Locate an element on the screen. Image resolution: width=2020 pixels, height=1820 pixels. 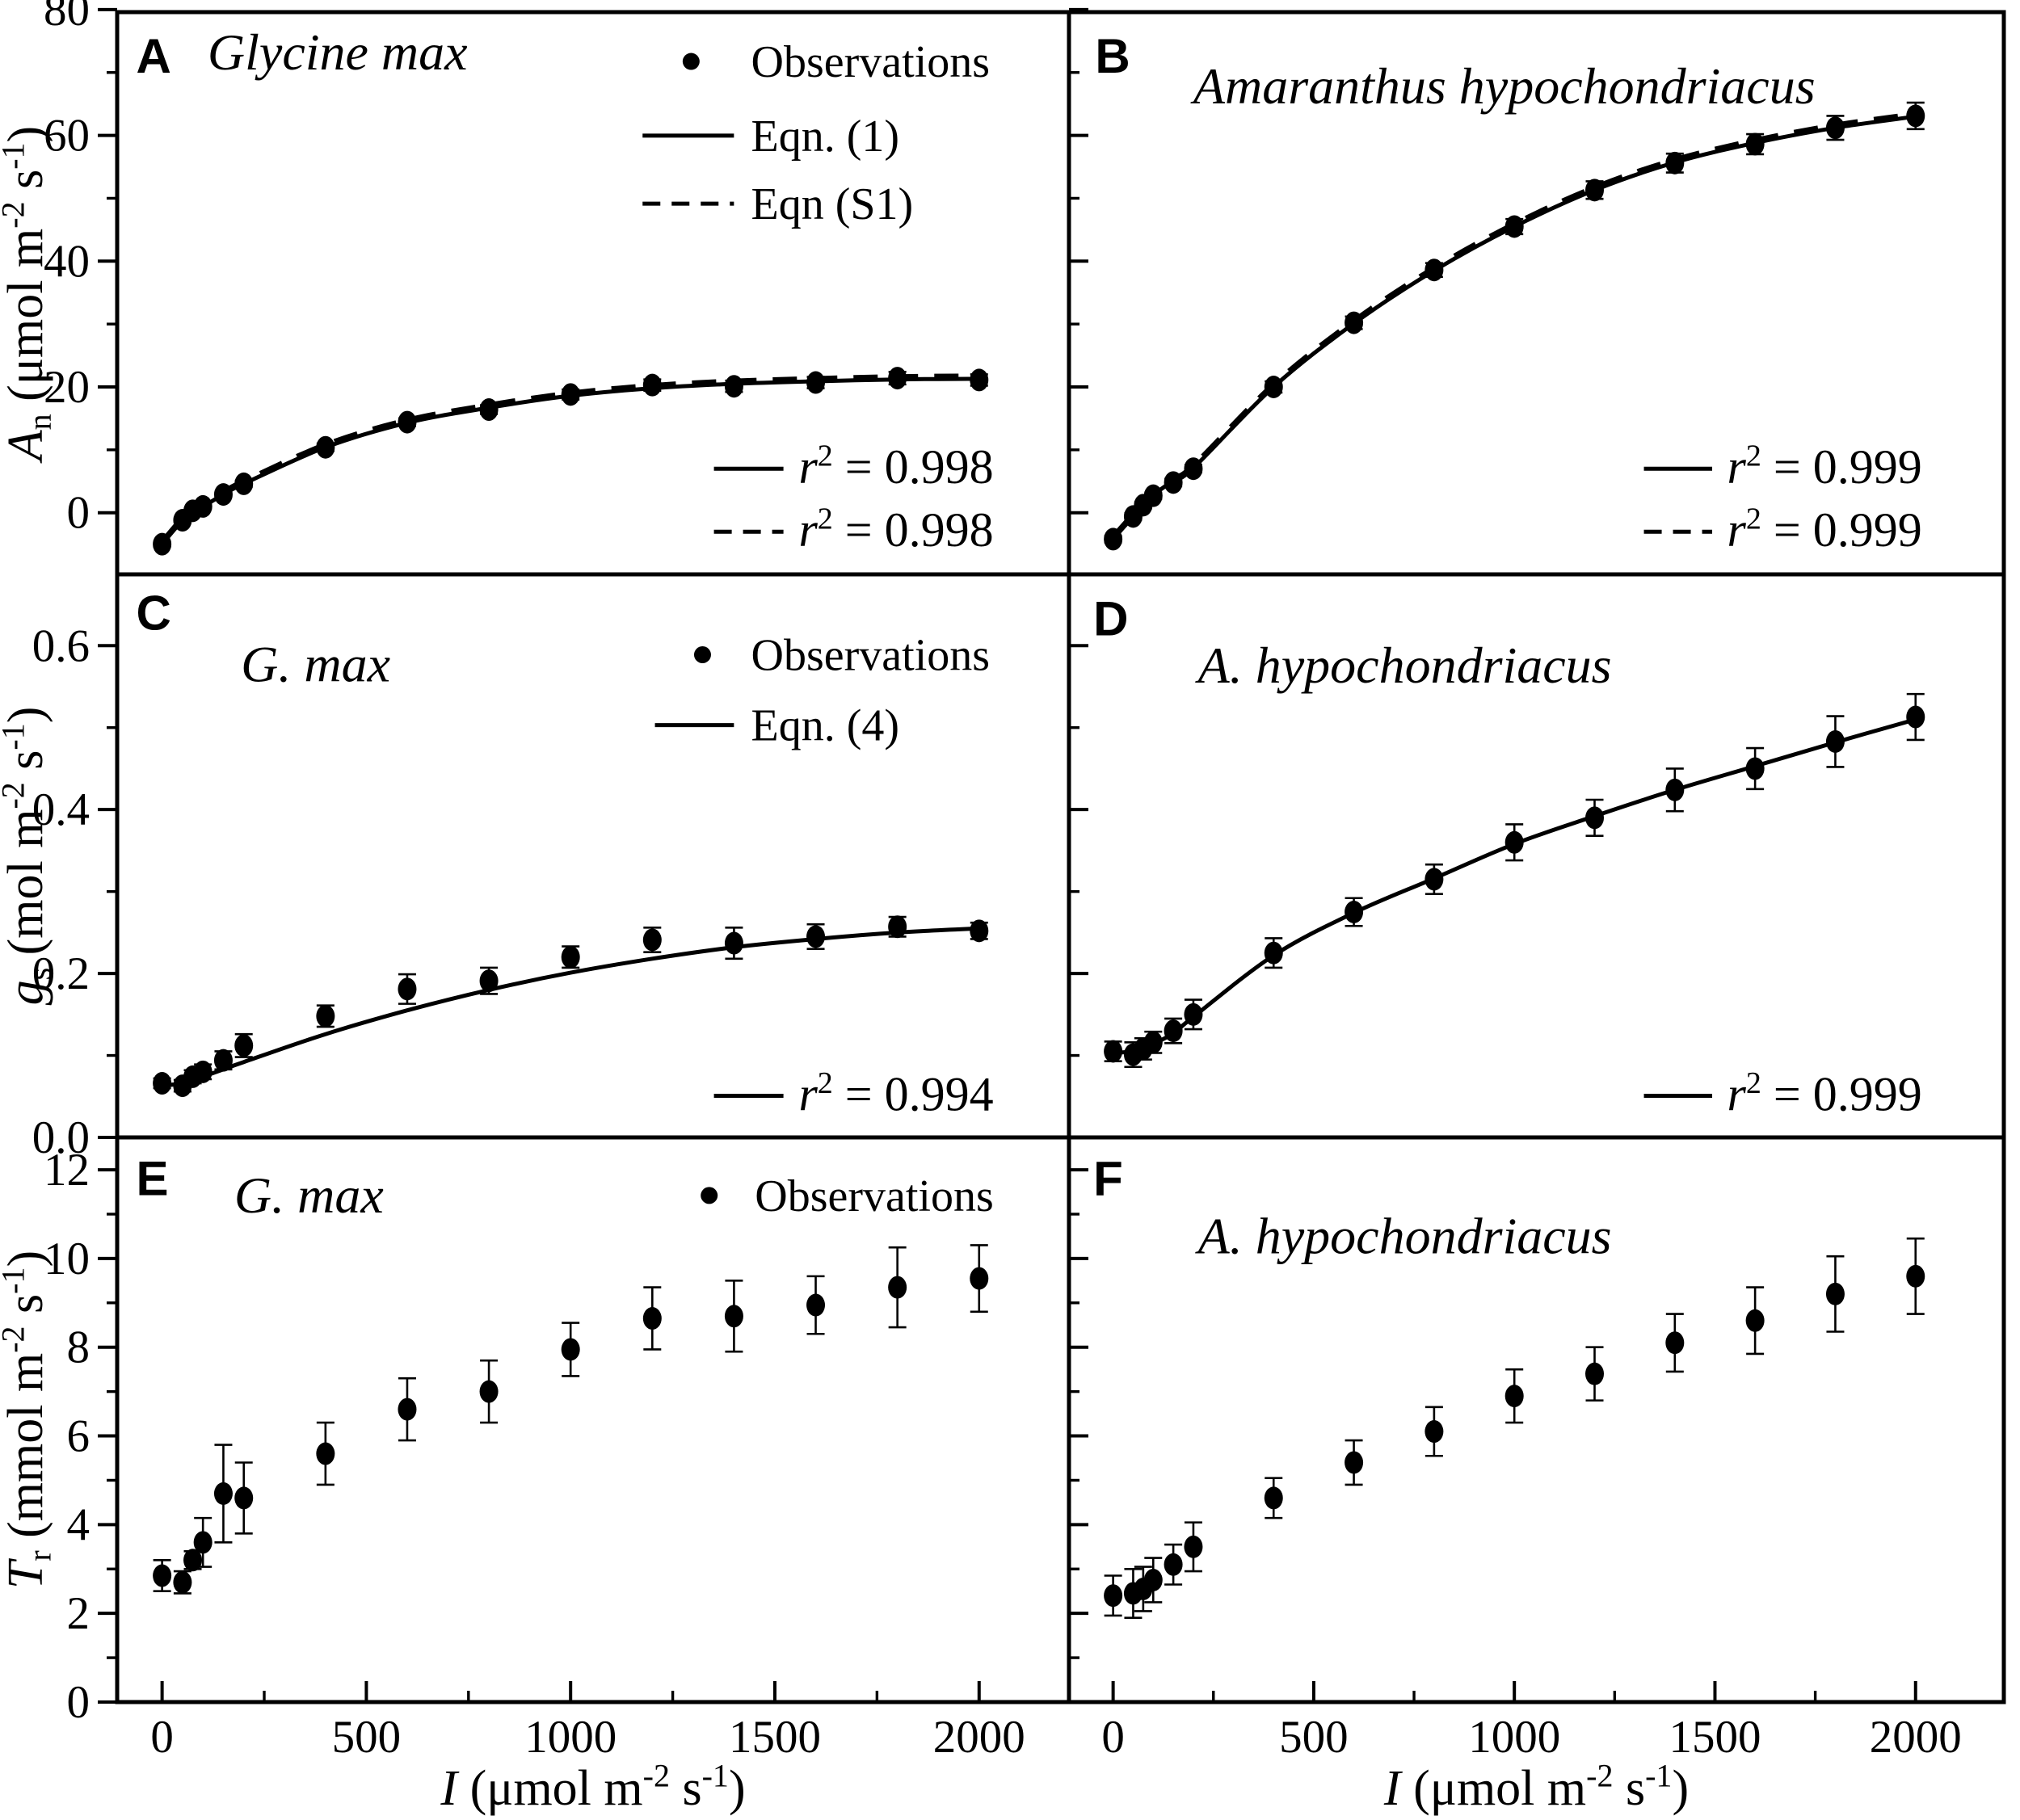
panel-letter: A is located at coordinates (154, 56).